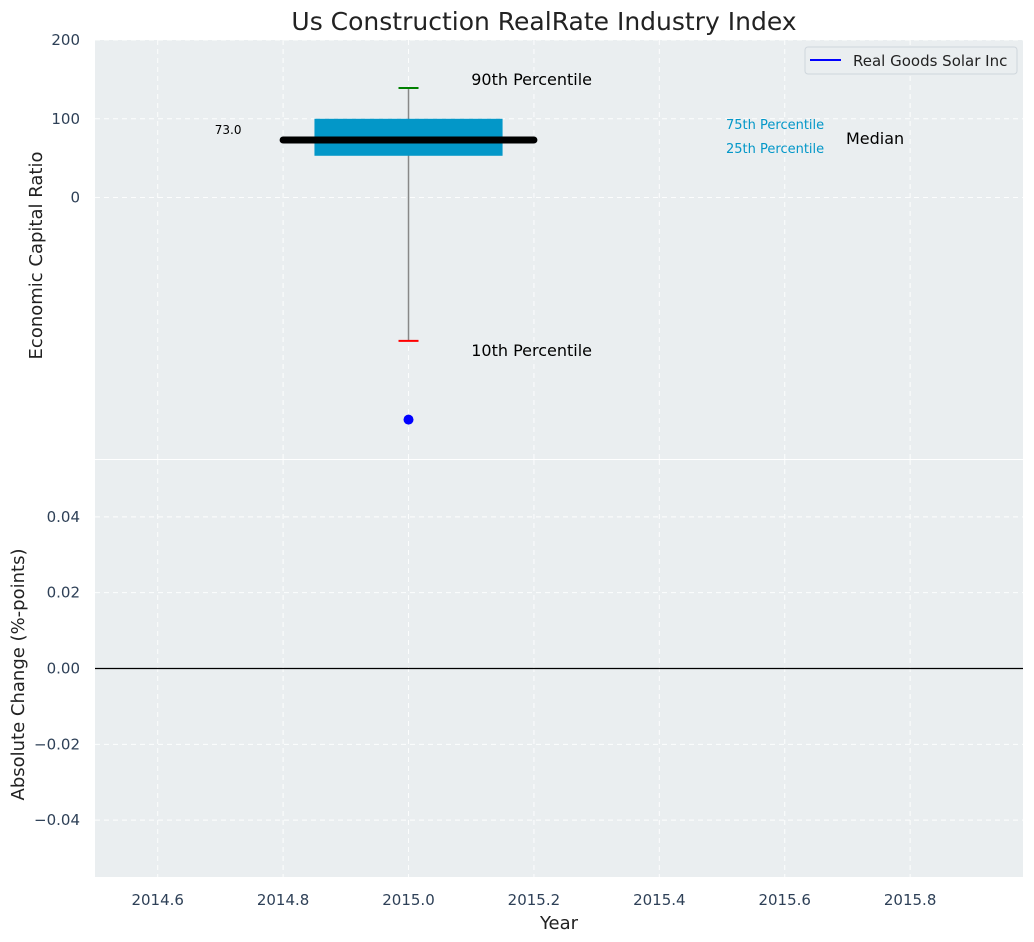  Describe the element at coordinates (36, 256) in the screenshot. I see `top-y-axis-label: Economic Capital Ratio` at that location.